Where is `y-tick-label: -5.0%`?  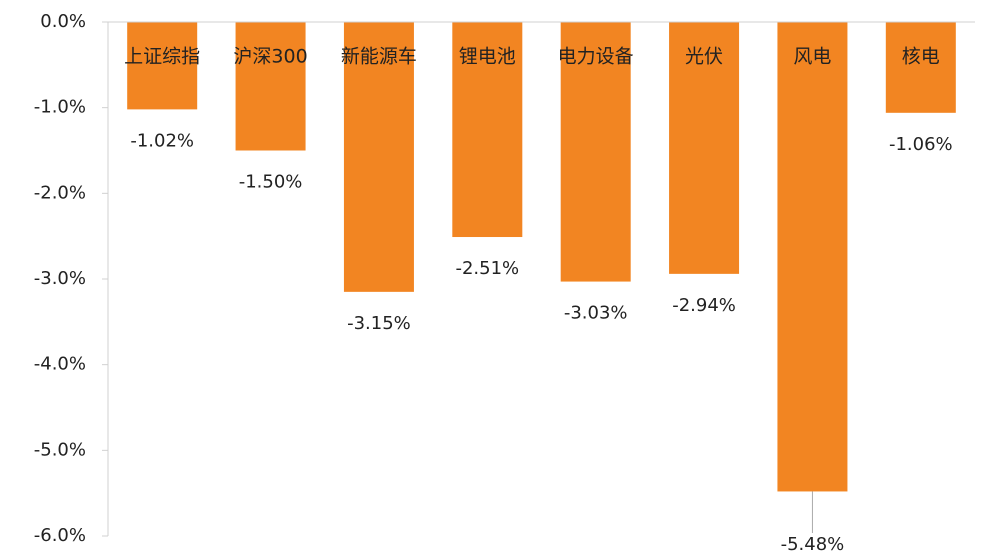
y-tick-label: -5.0% is located at coordinates (60, 449).